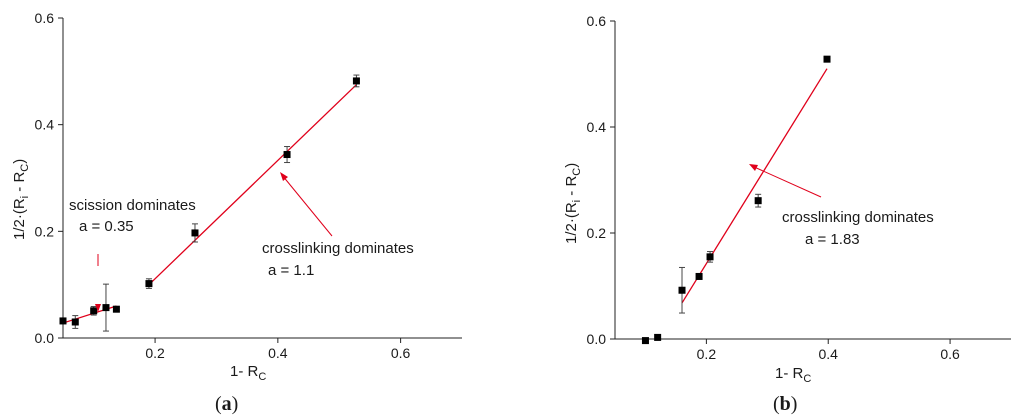 This screenshot has height=416, width=1011. What do you see at coordinates (832, 239) in the screenshot?
I see `panel-b-crosslinking-value: a = 1.83` at bounding box center [832, 239].